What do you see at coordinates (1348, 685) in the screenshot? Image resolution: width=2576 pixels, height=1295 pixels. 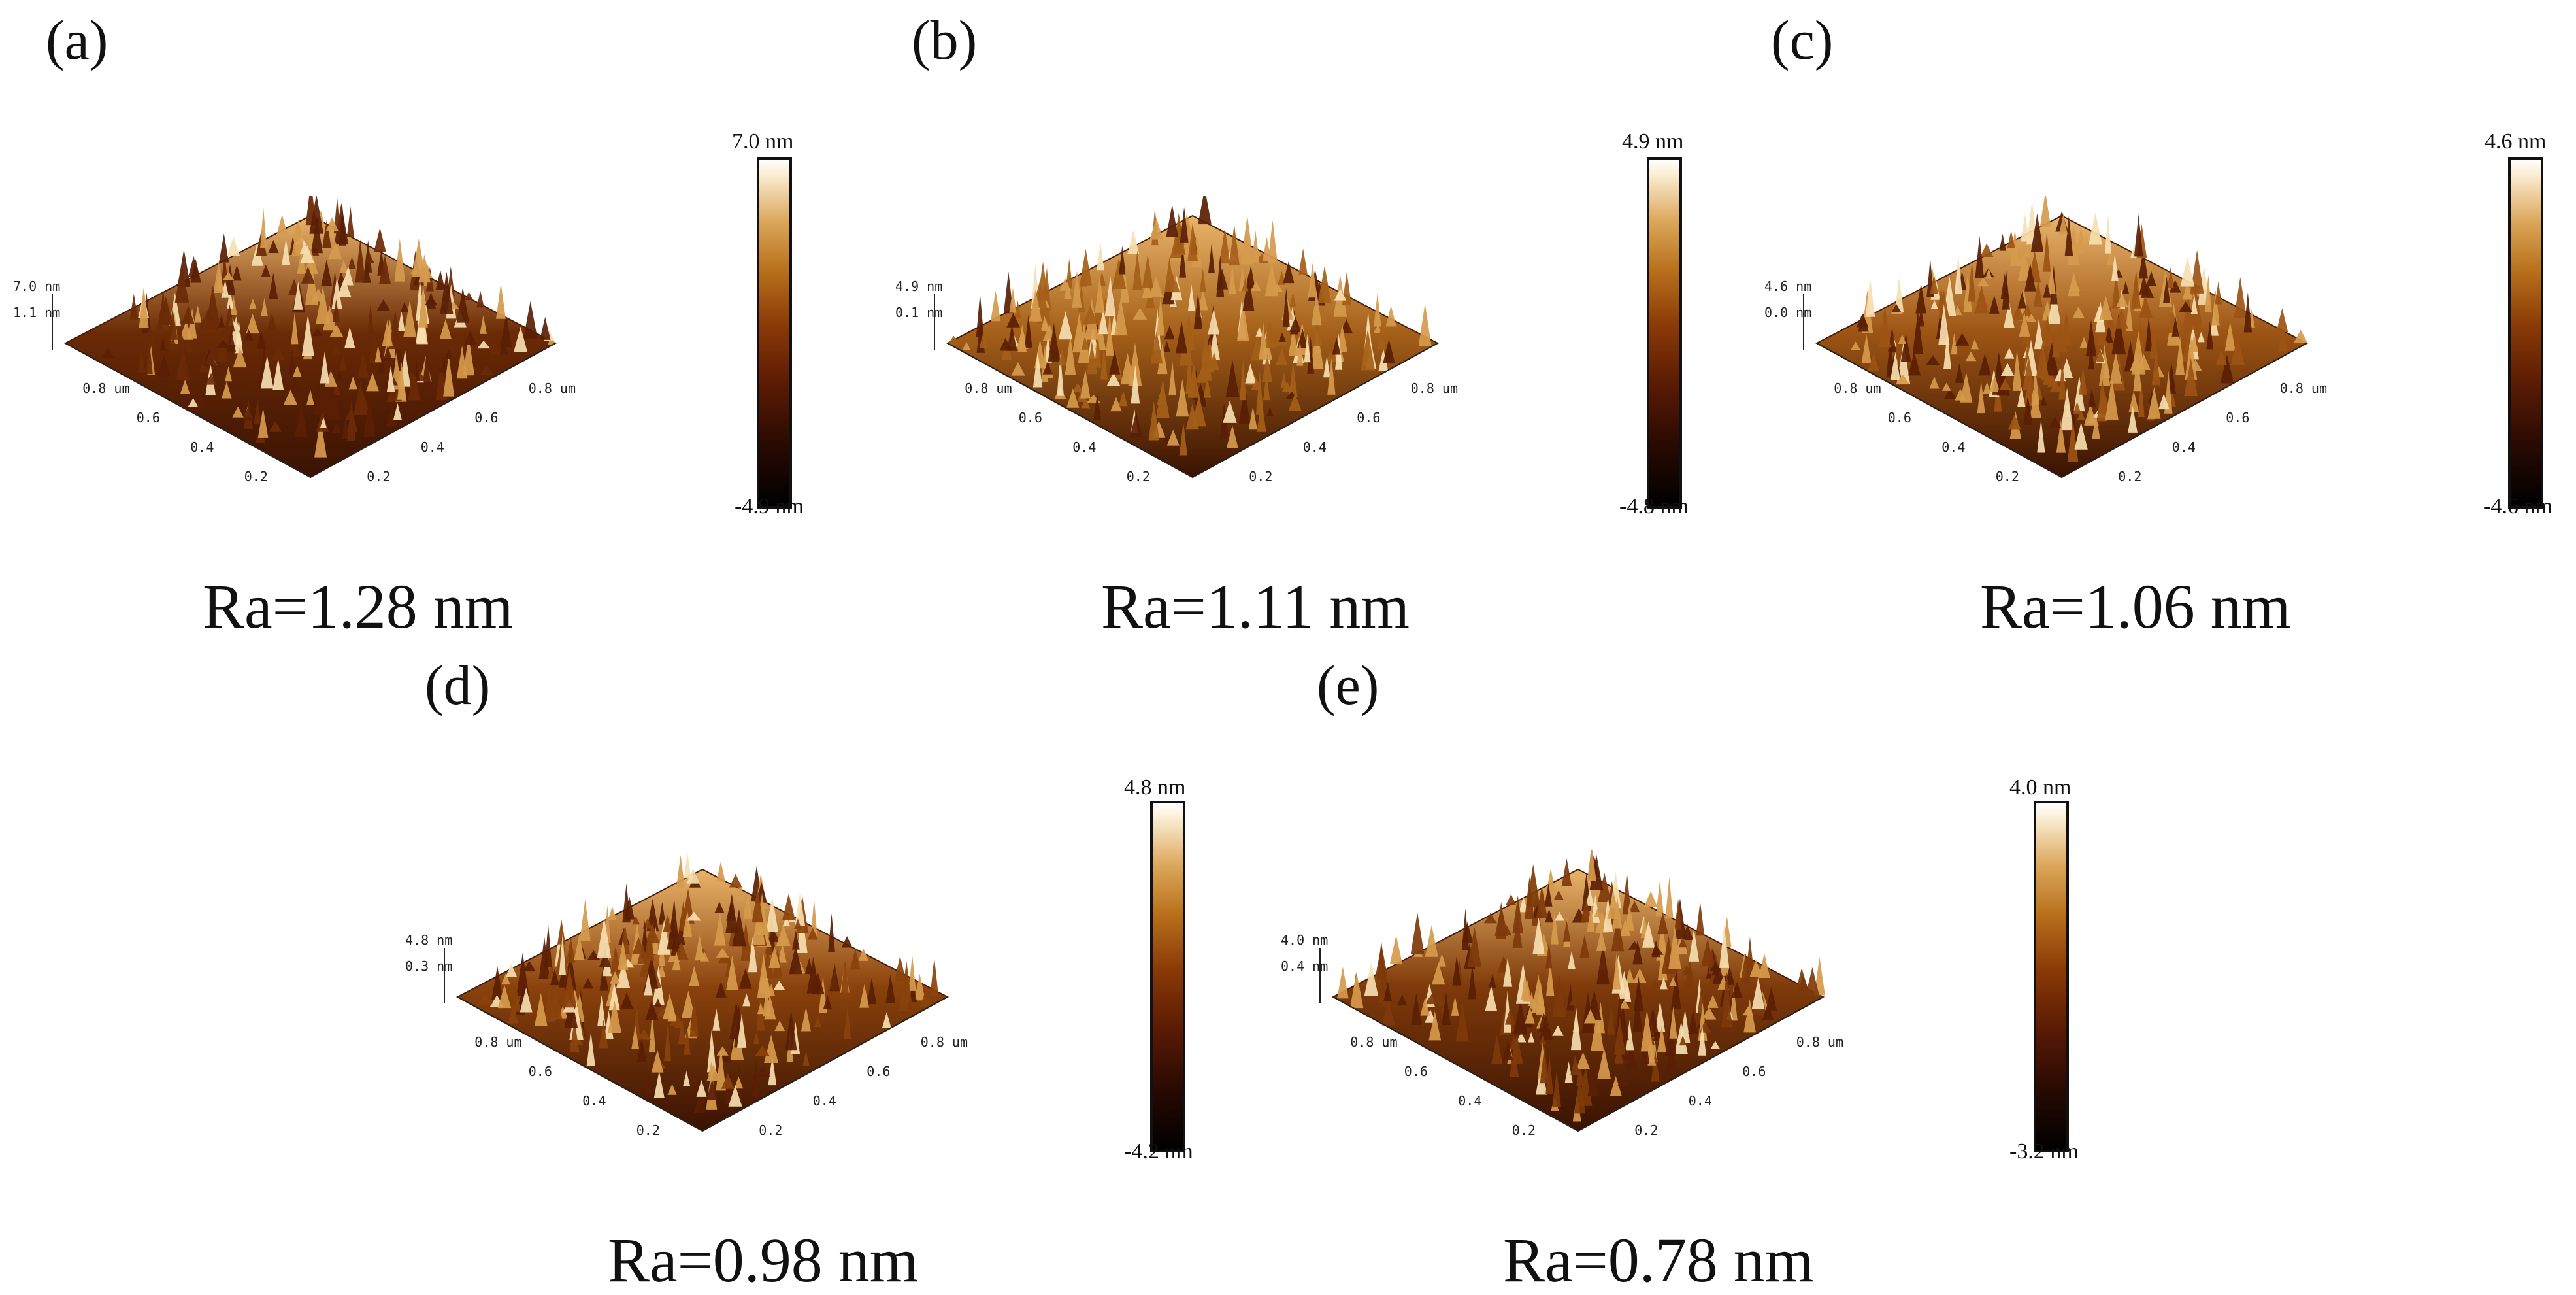 I see `panel-label: (e)` at bounding box center [1348, 685].